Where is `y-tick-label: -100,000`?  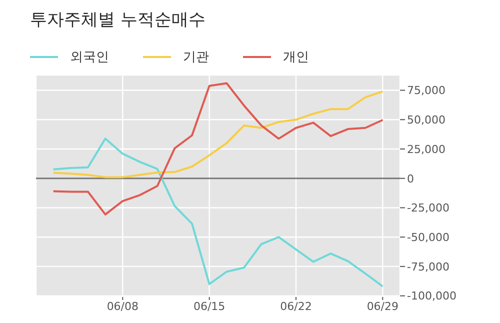
y-tick-label: -100,000 is located at coordinates (431, 296).